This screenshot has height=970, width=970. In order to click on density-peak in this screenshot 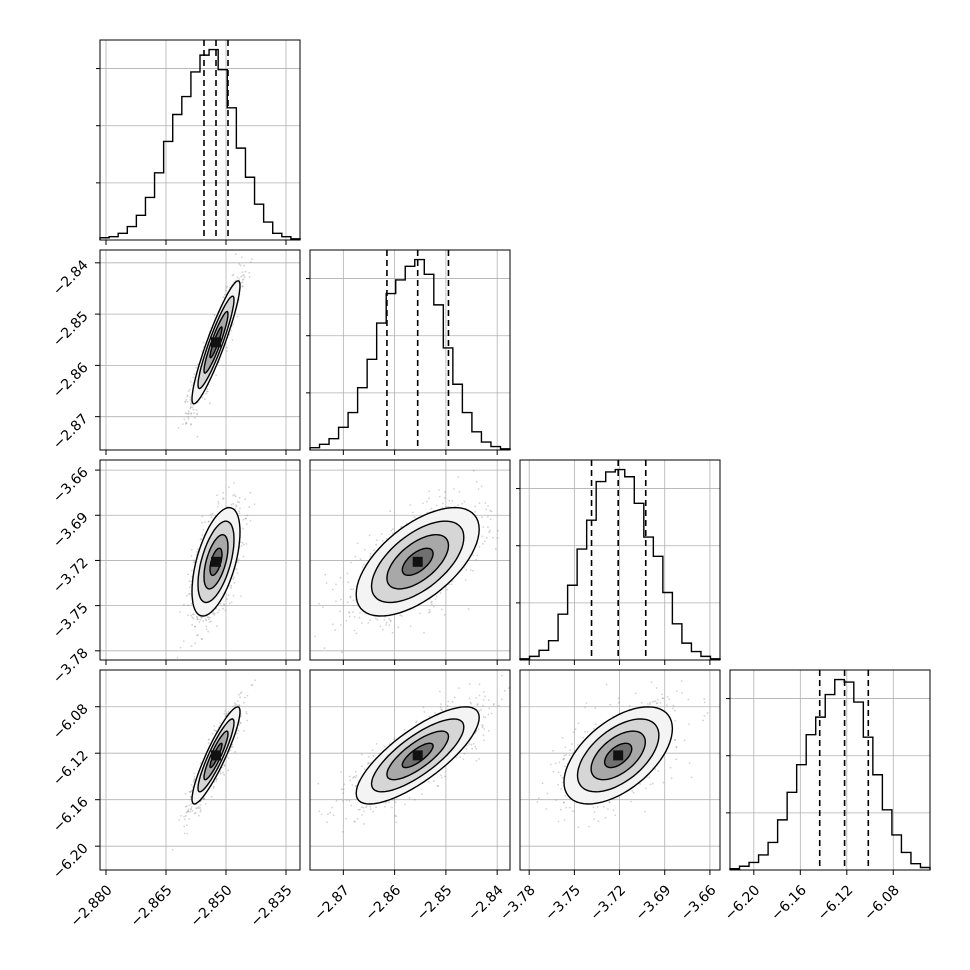, I will do `click(417, 561)`.